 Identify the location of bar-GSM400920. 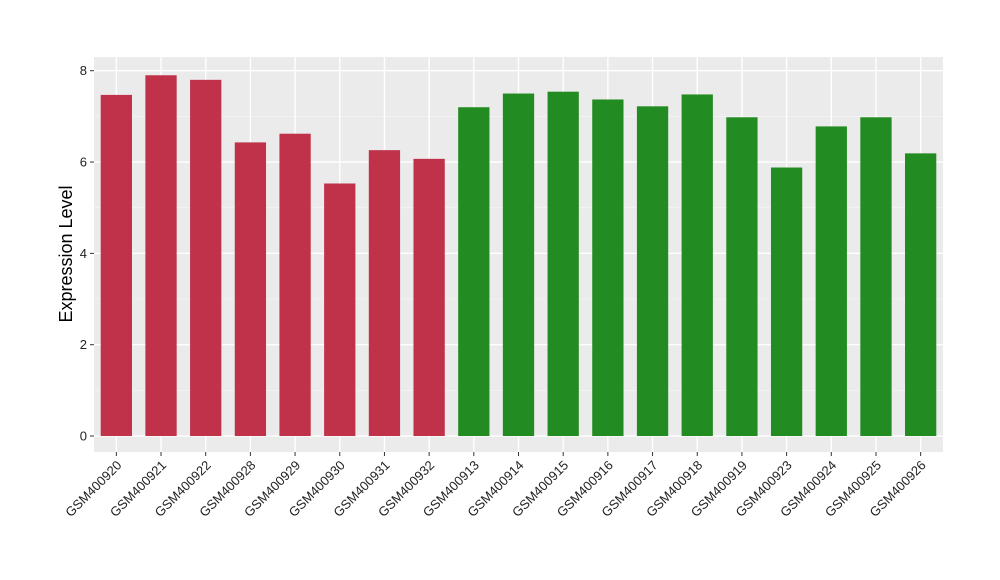
(116, 265).